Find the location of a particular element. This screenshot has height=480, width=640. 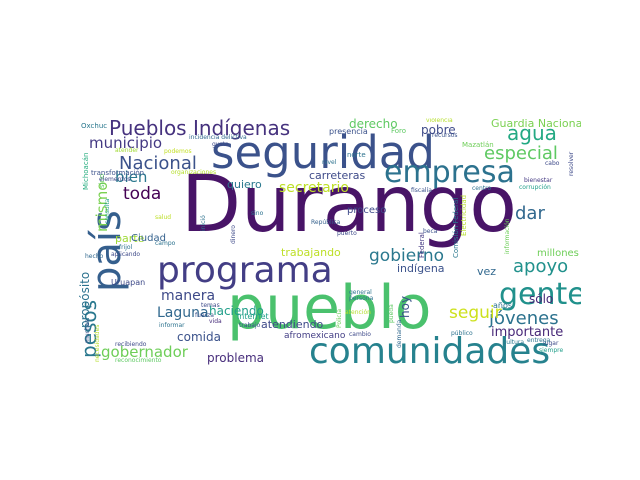

word-manera: manera is located at coordinates (188, 296).